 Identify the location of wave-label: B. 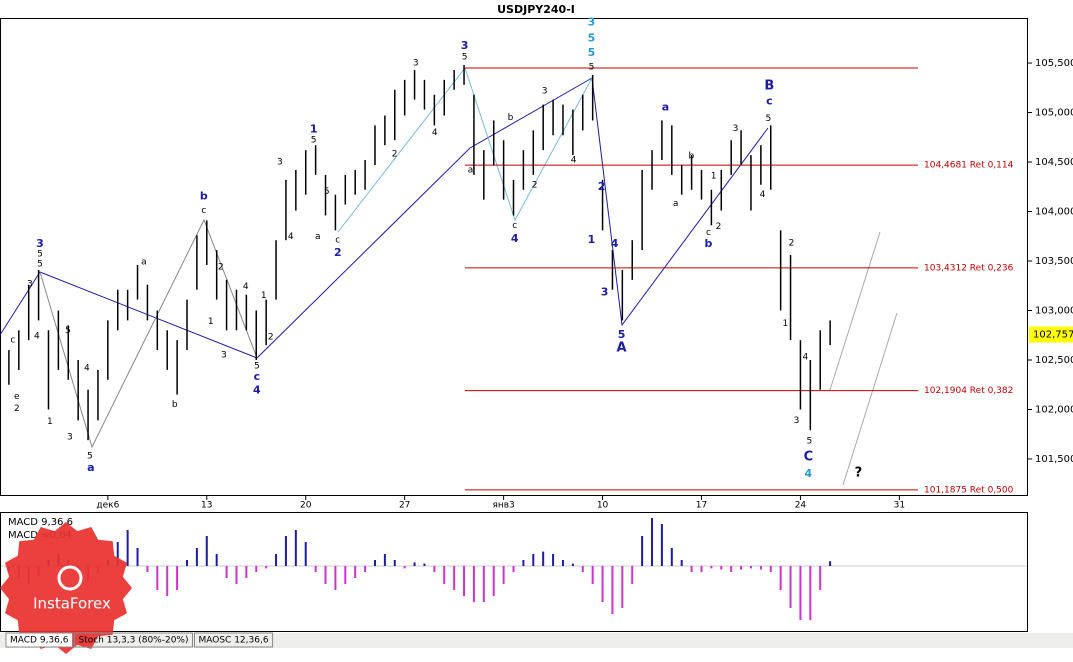
(769, 85).